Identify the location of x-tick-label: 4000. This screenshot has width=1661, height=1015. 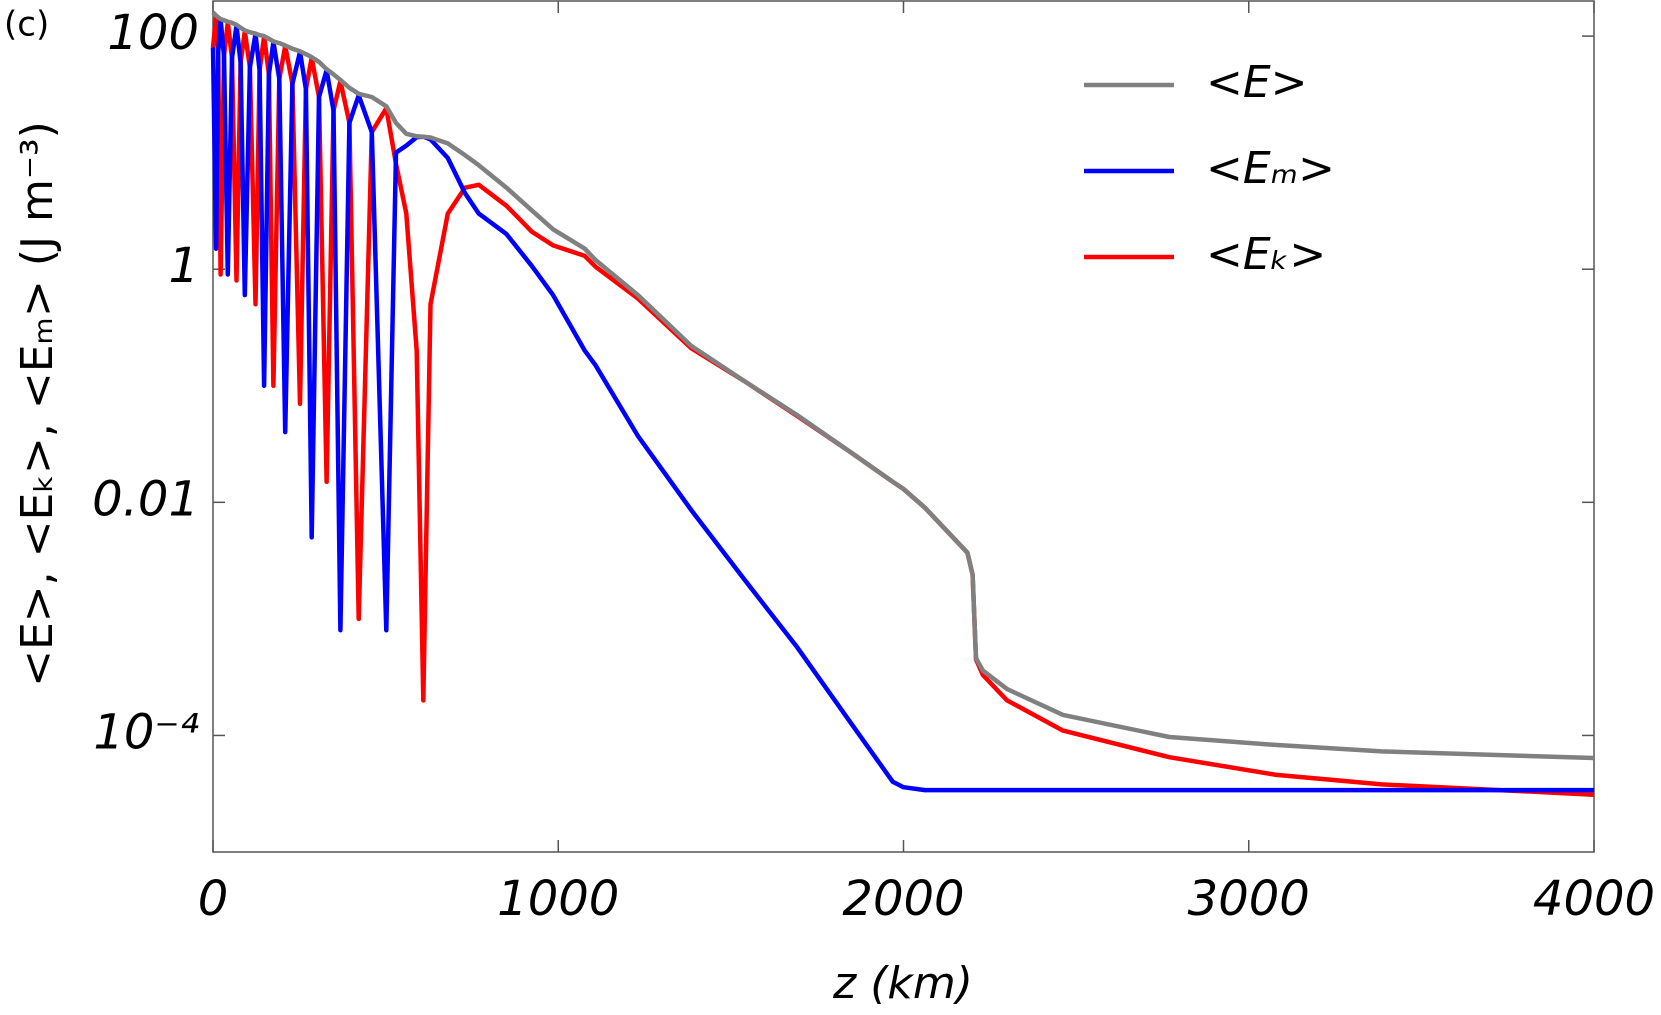
(1594, 899).